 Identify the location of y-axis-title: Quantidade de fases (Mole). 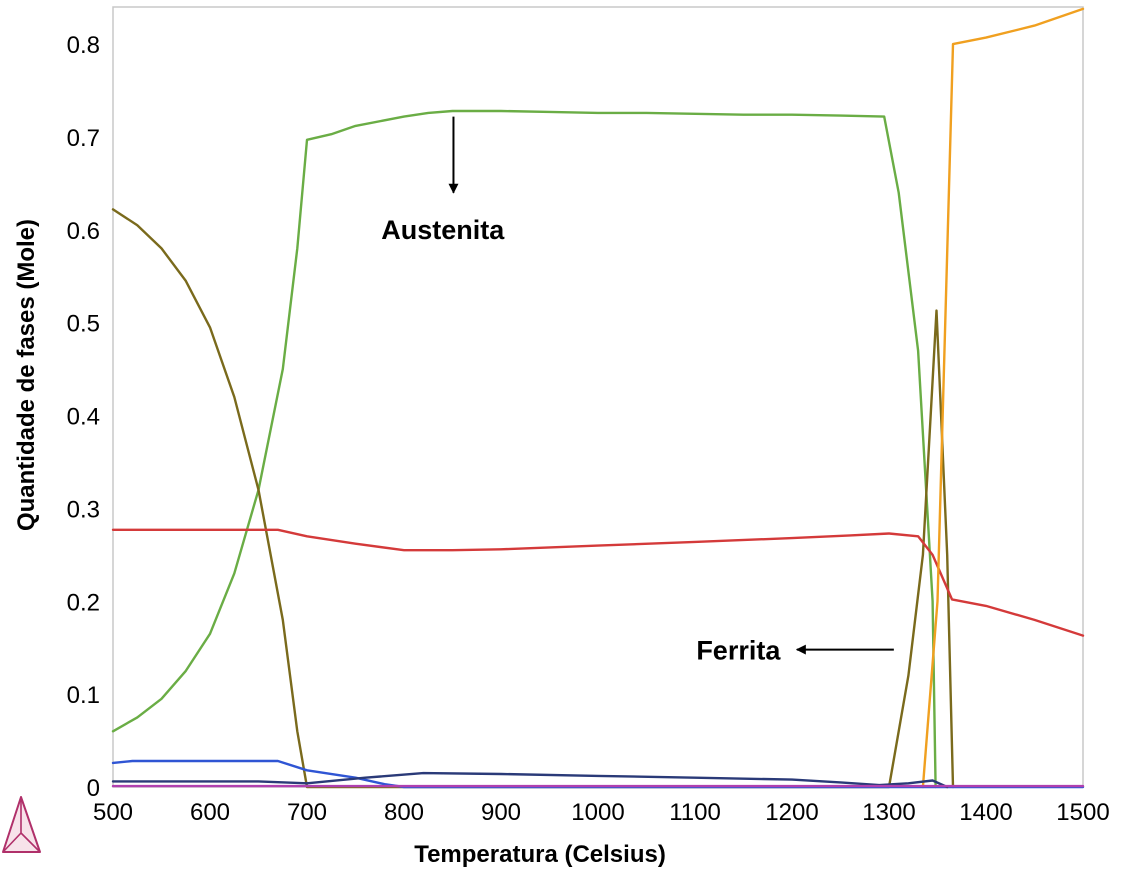
(26, 375).